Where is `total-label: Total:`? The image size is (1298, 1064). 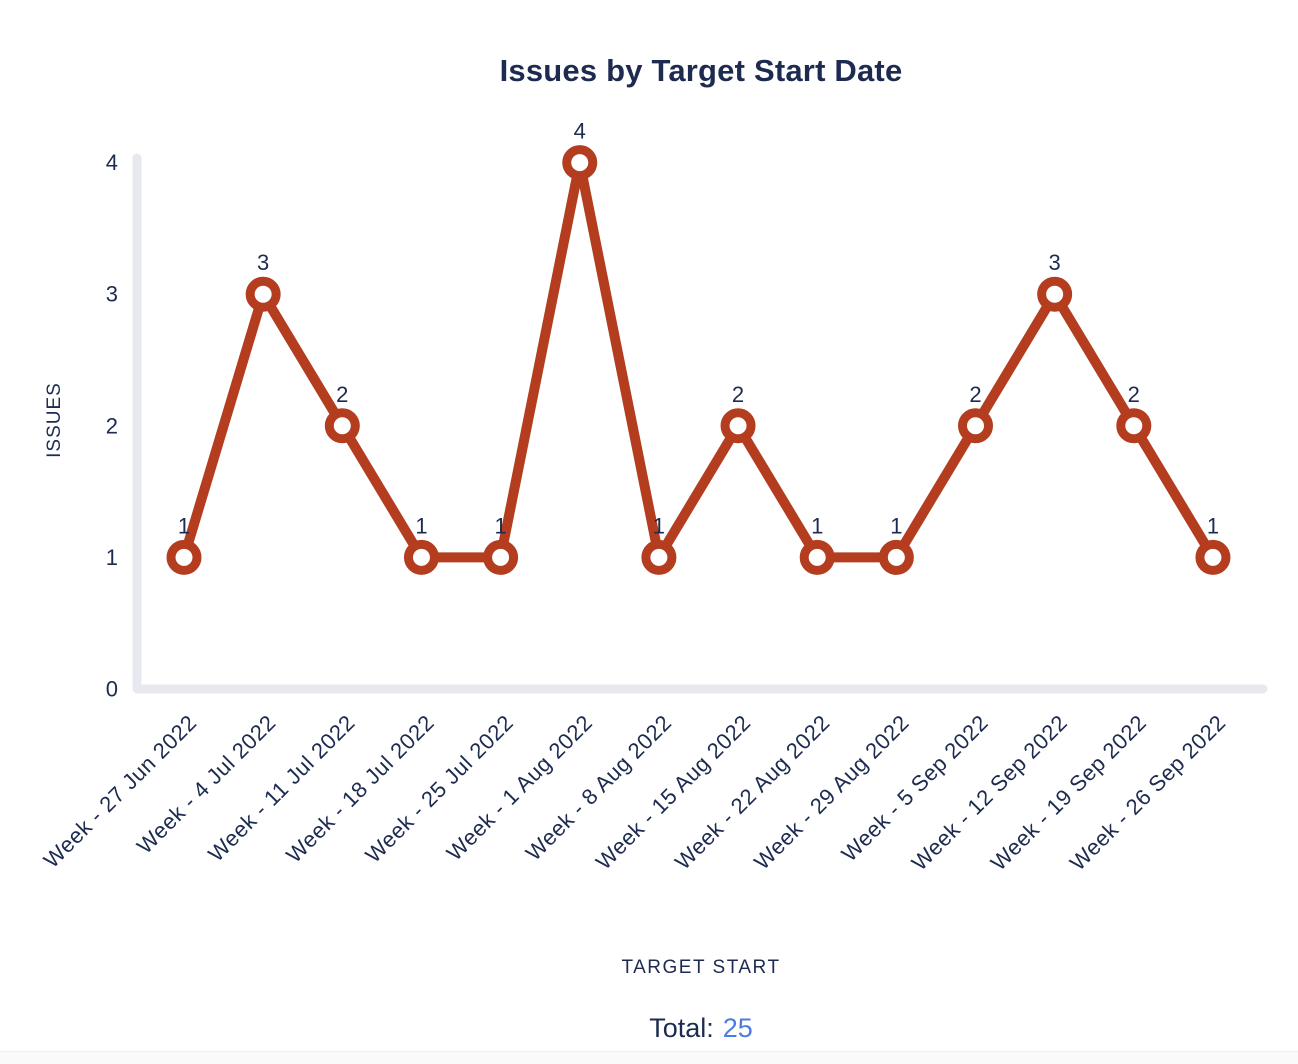 total-label: Total: is located at coordinates (681, 1028).